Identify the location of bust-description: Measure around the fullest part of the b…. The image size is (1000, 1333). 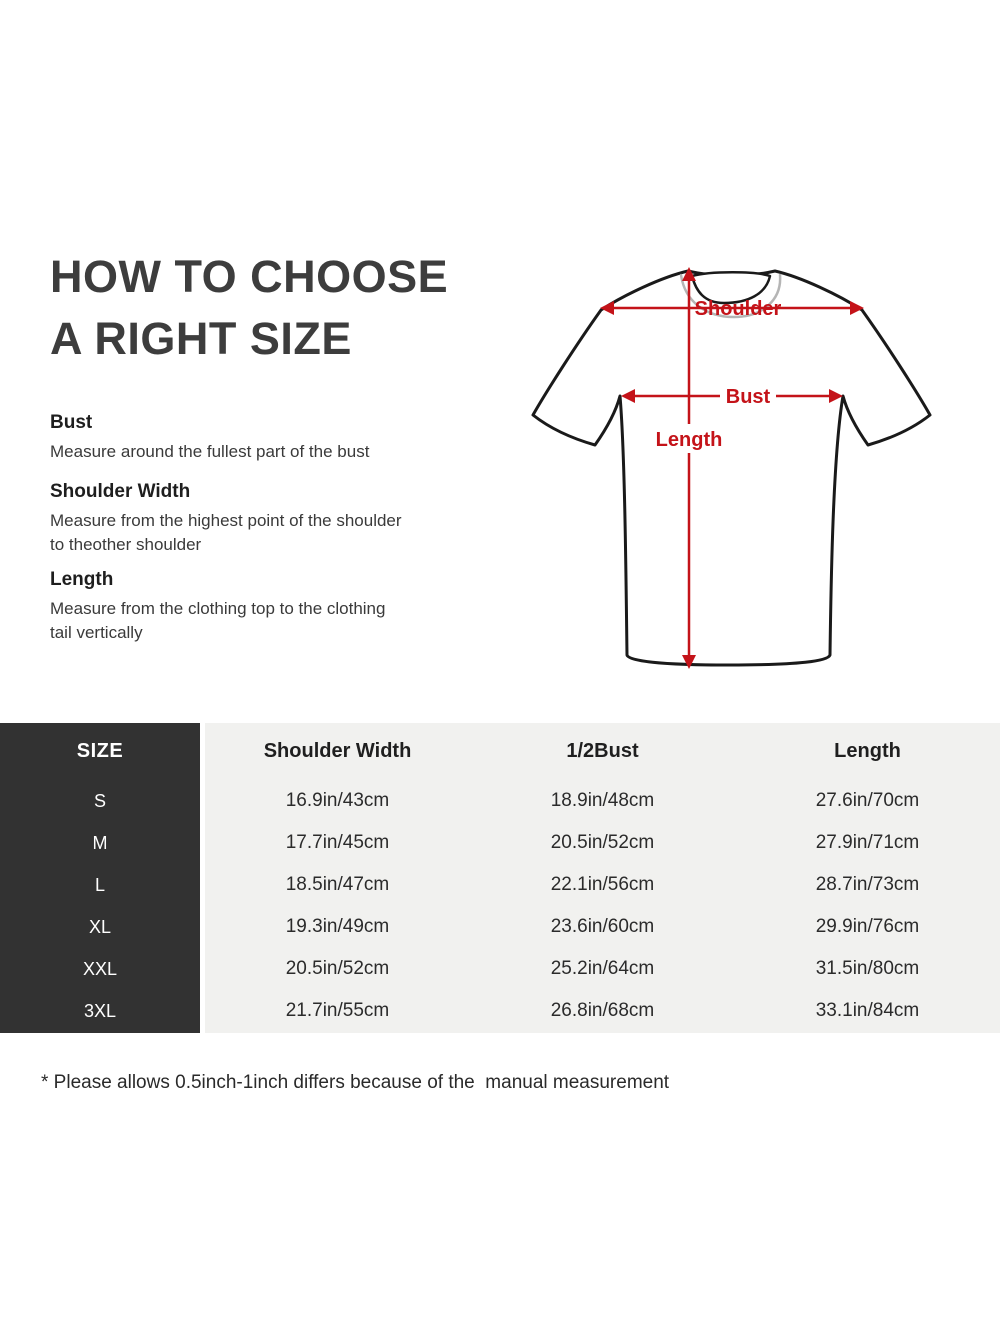
(210, 451).